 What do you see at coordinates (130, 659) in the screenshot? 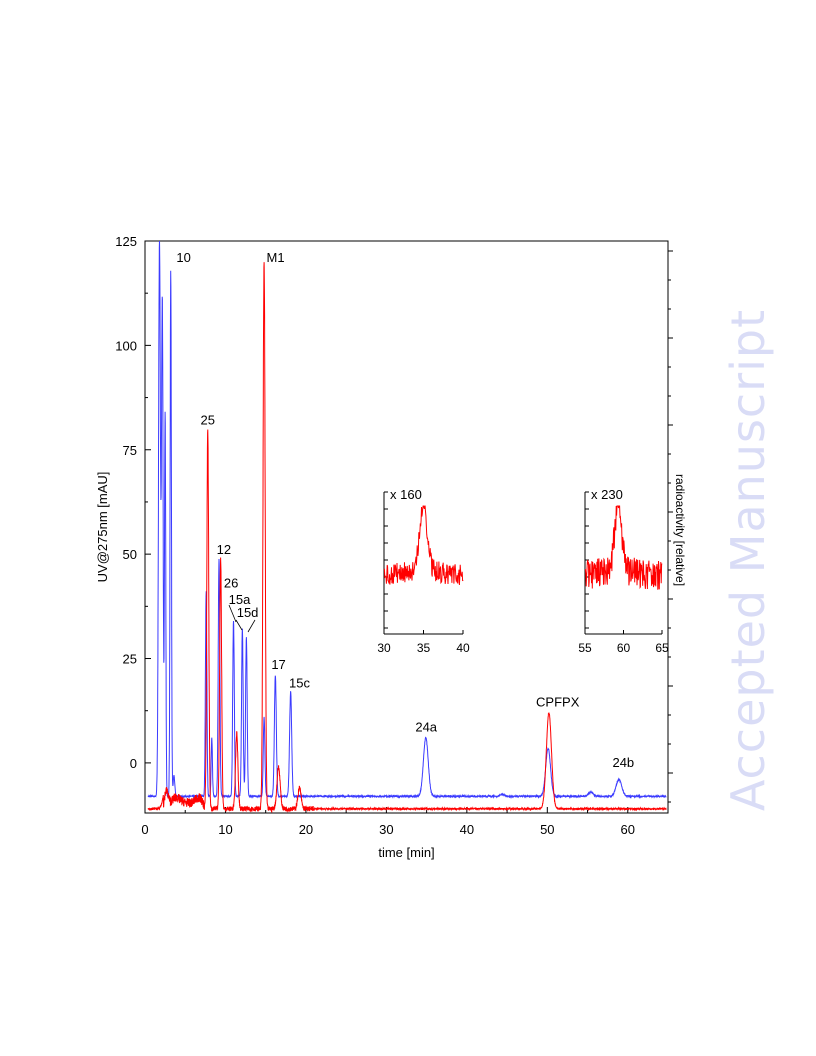
I see `y-tick-label: 25` at bounding box center [130, 659].